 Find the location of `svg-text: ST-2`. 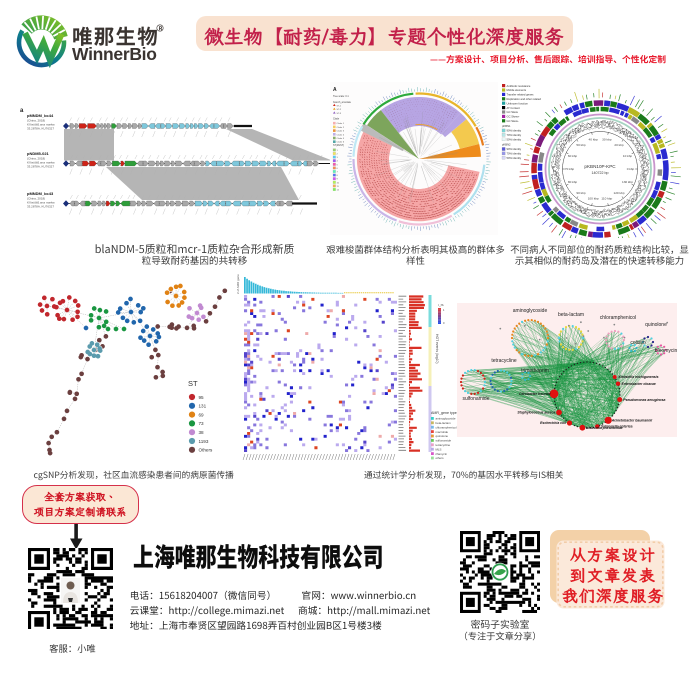

svg-text: ST-2 is located at coordinates (339, 110).